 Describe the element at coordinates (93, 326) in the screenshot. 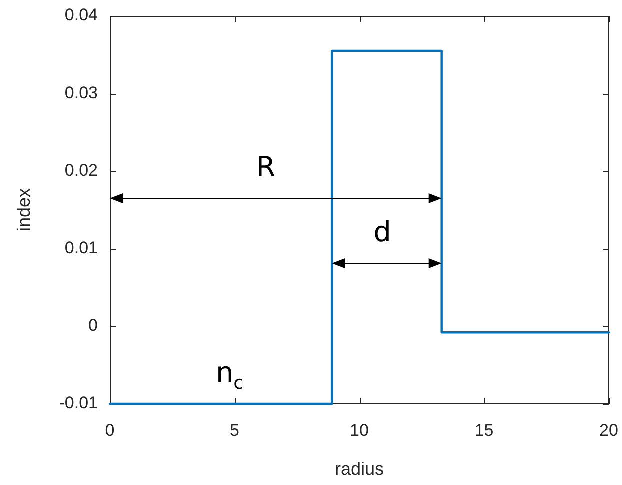

I see `y-tick-label: 0` at that location.